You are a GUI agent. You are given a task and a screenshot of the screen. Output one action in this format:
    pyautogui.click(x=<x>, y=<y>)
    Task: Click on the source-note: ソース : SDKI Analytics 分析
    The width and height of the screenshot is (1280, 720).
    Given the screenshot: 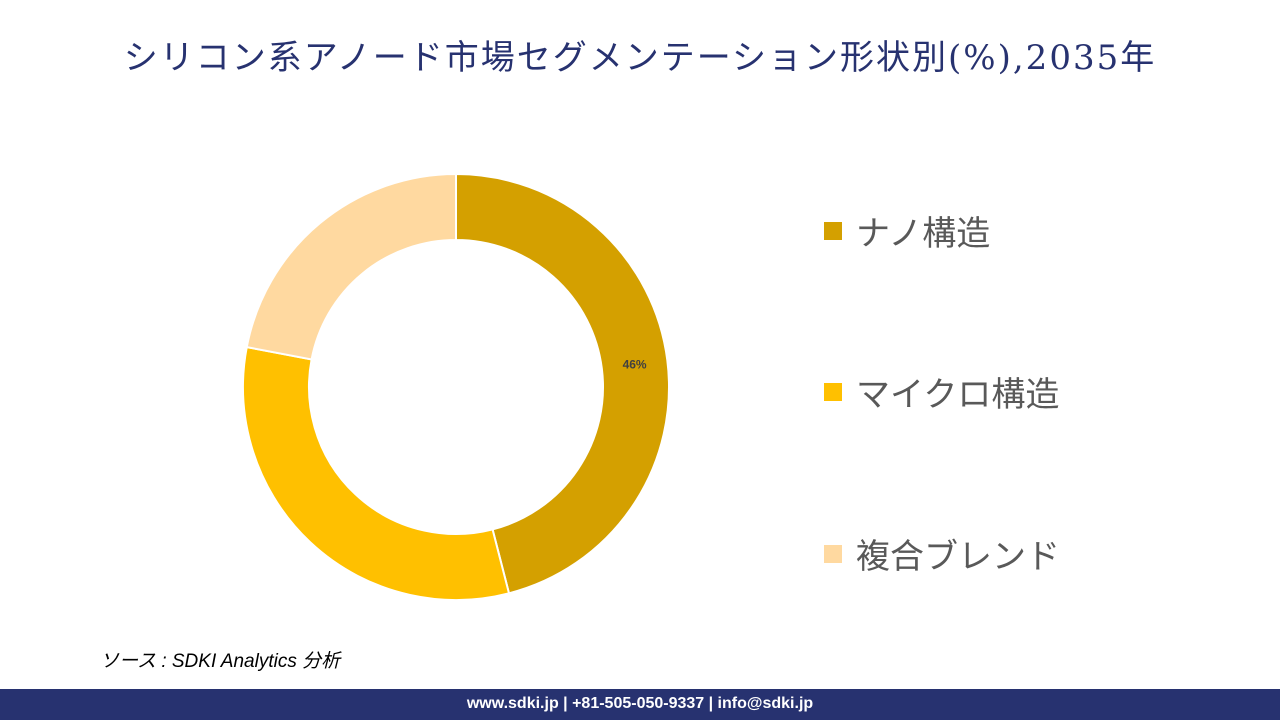 What is the action you would take?
    pyautogui.click(x=220, y=661)
    